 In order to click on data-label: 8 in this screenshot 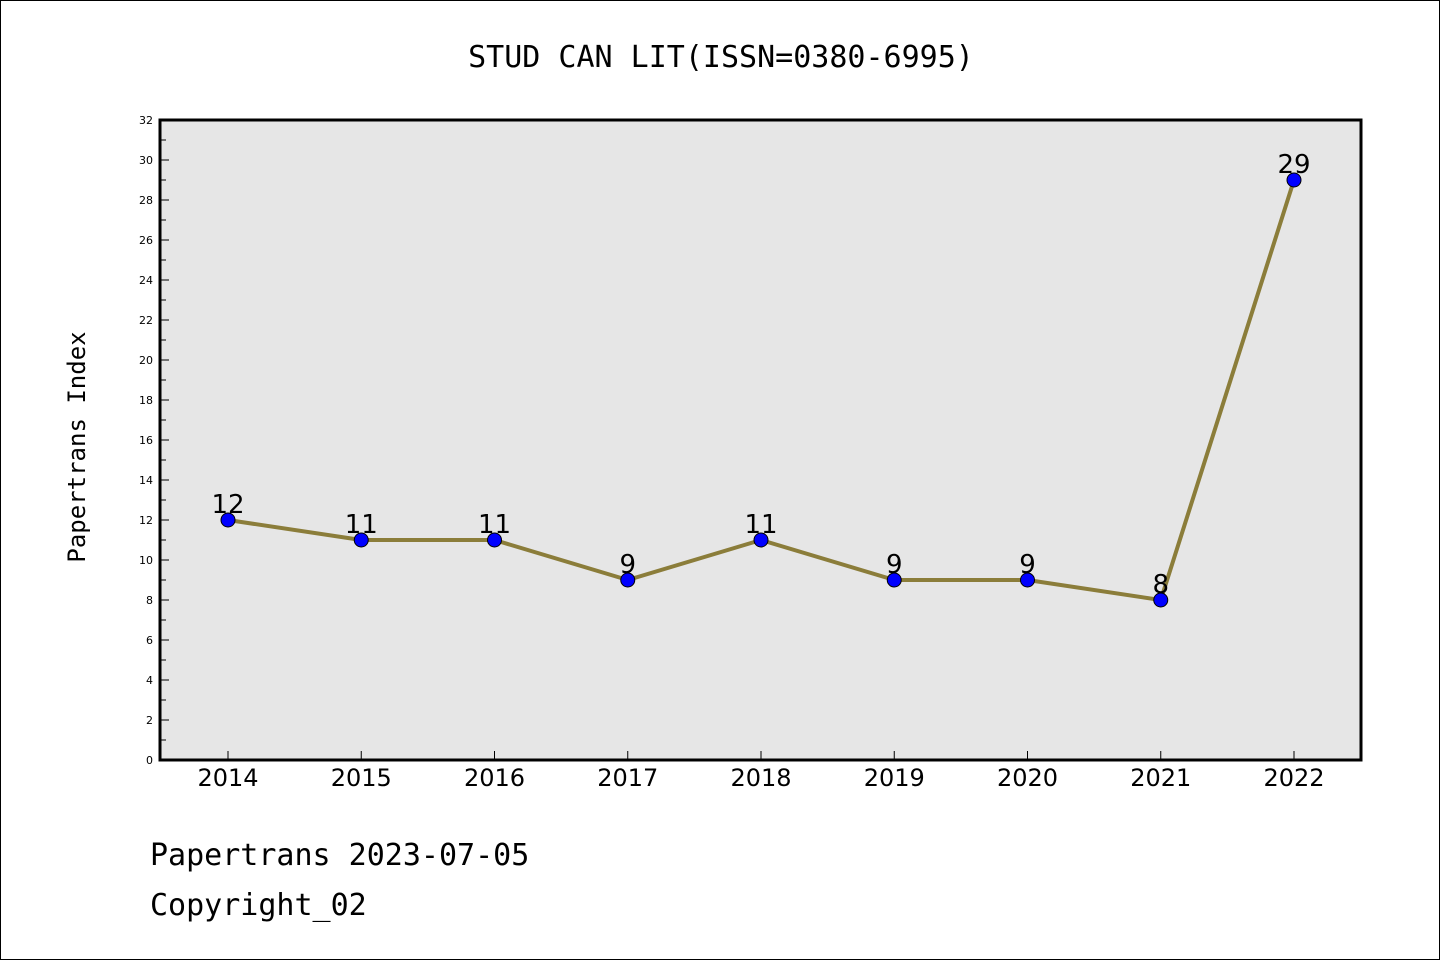, I will do `click(1160, 585)`.